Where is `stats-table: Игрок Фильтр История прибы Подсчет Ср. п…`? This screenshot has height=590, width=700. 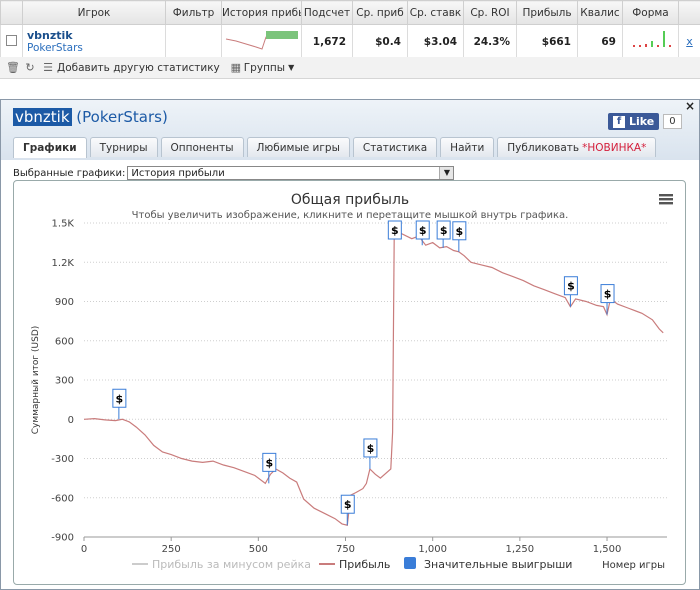
stats-table: Игрок Фильтр История прибы Подсчет Ср. п… is located at coordinates (350, 29).